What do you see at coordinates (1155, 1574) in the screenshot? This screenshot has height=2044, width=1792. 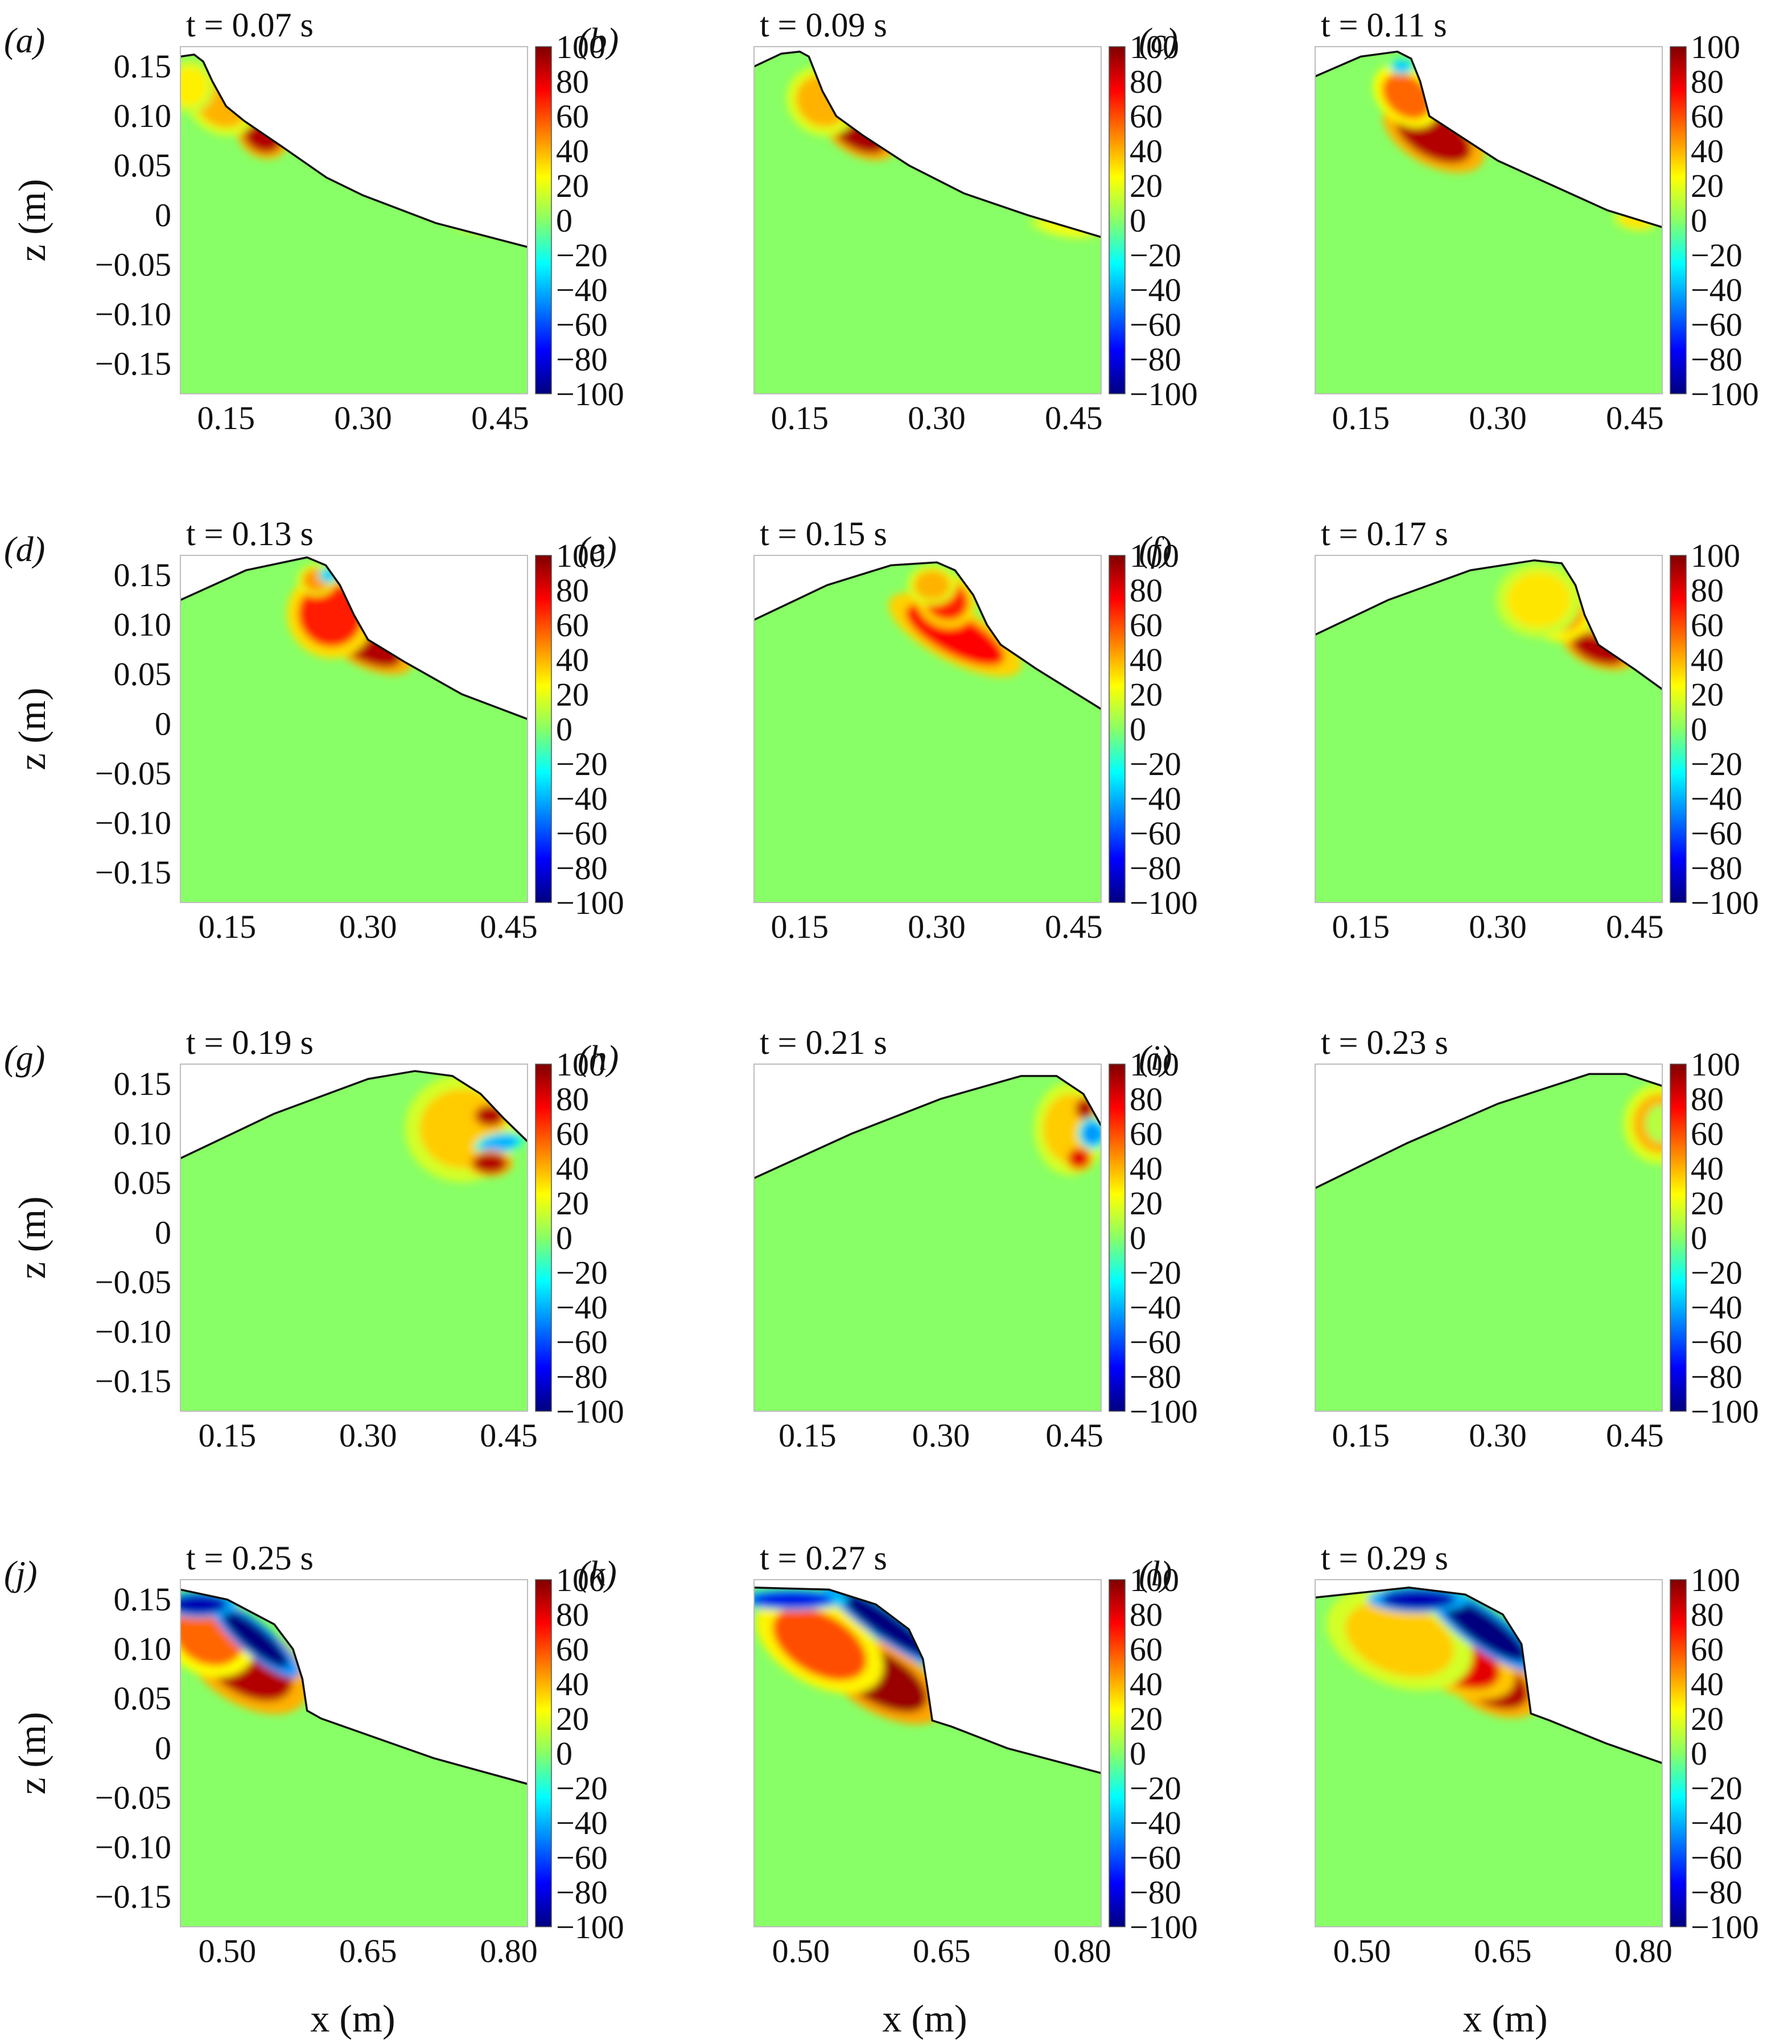 I see `panel-label: (l)` at bounding box center [1155, 1574].